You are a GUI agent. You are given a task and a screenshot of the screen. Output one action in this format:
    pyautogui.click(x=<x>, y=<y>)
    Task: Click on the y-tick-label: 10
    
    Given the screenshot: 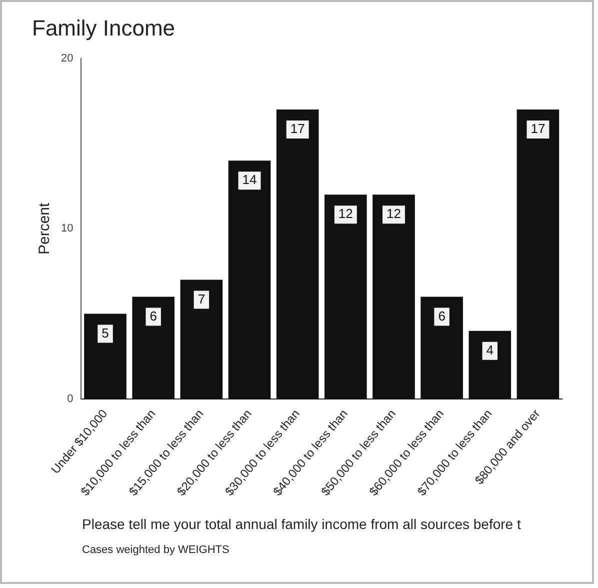 What is the action you would take?
    pyautogui.click(x=67, y=228)
    